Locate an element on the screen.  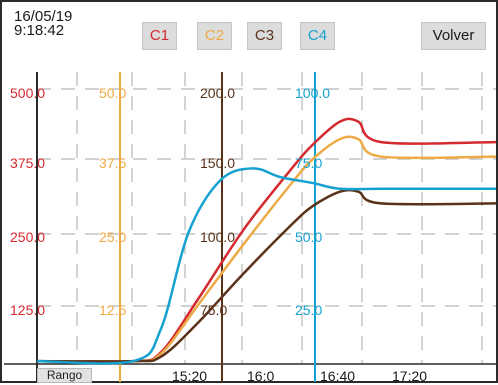
y-tick-label-c2-3: 12.5 is located at coordinates (112, 310).